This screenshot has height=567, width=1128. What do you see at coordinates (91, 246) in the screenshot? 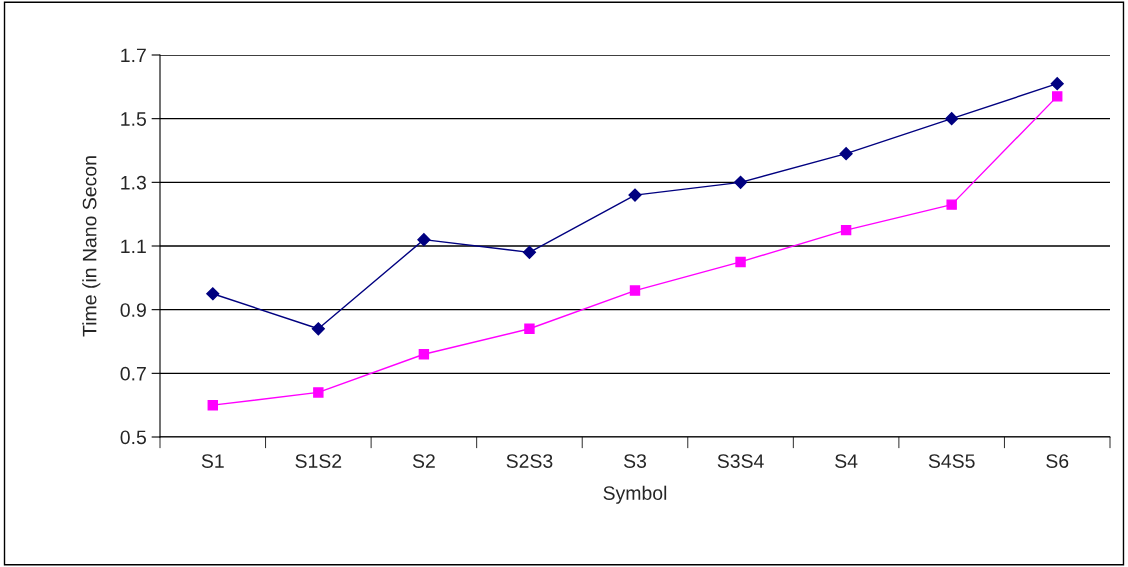
I see `y-axis-title: Time (in Nano Secon` at bounding box center [91, 246].